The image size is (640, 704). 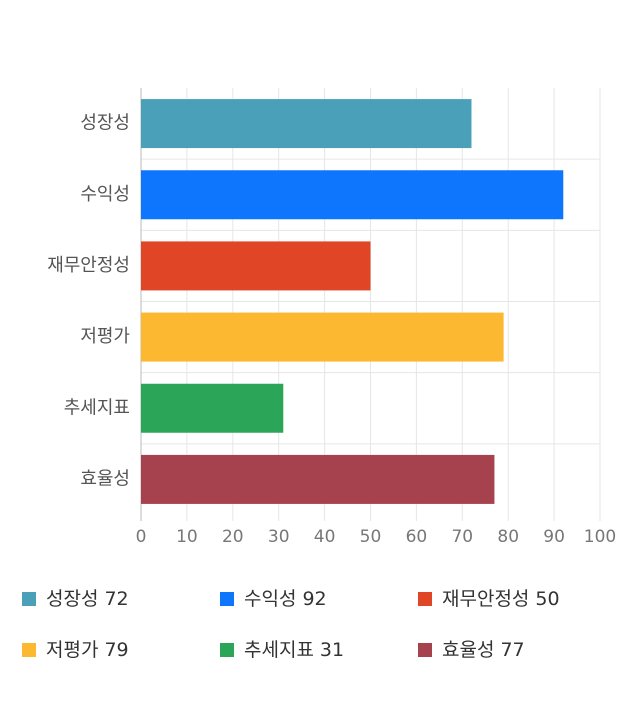 What do you see at coordinates (468, 650) in the screenshot?
I see `legend-name: 효율성` at bounding box center [468, 650].